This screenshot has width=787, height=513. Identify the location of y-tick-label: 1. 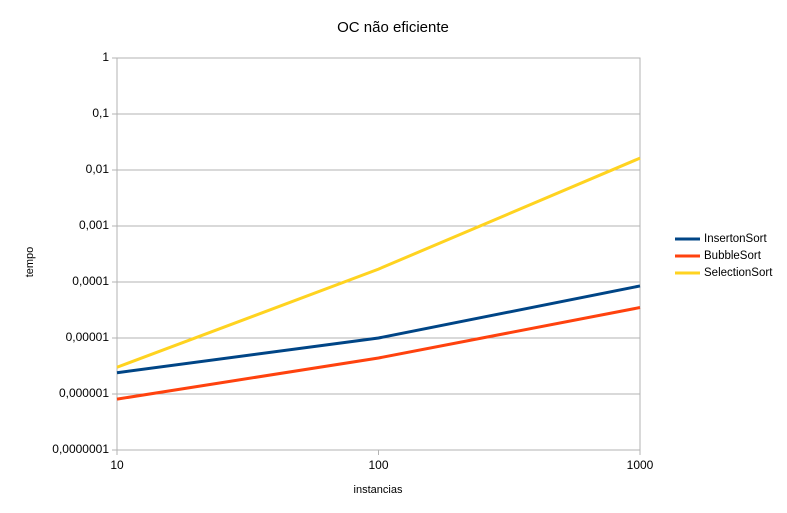
(105, 57).